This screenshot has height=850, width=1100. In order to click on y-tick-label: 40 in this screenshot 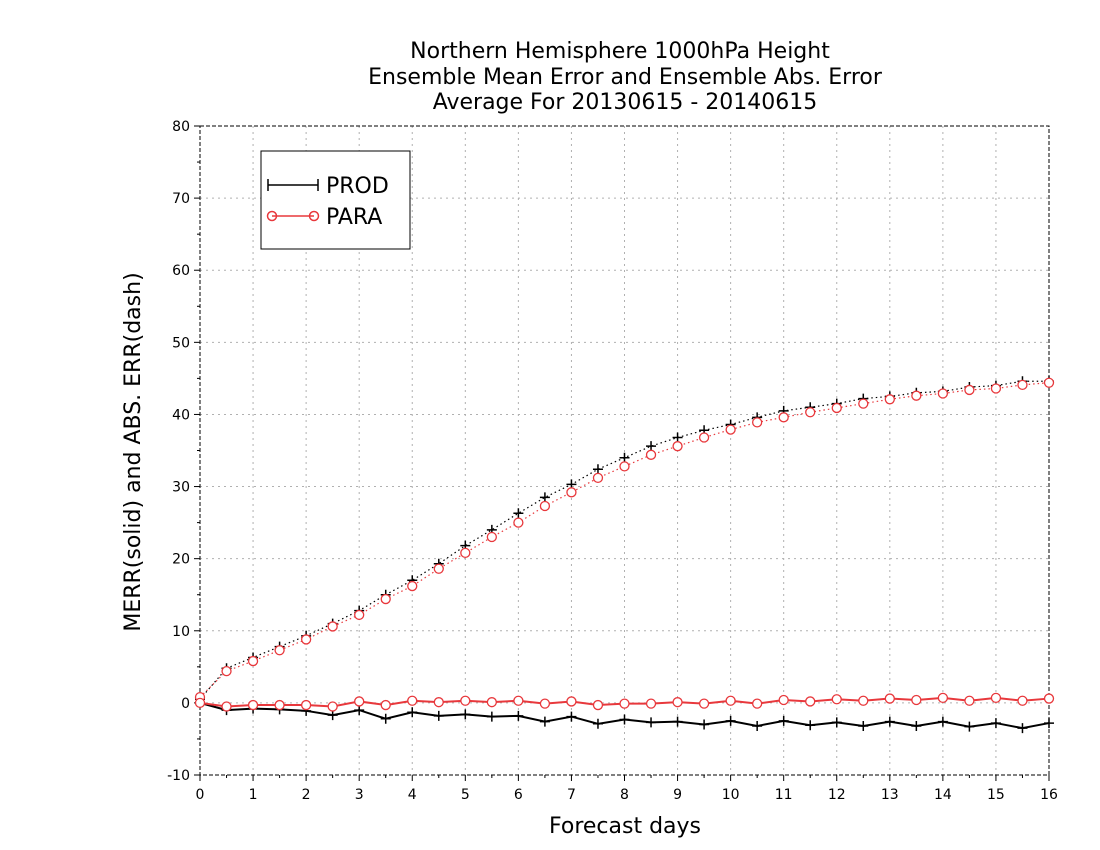, I will do `click(181, 415)`.